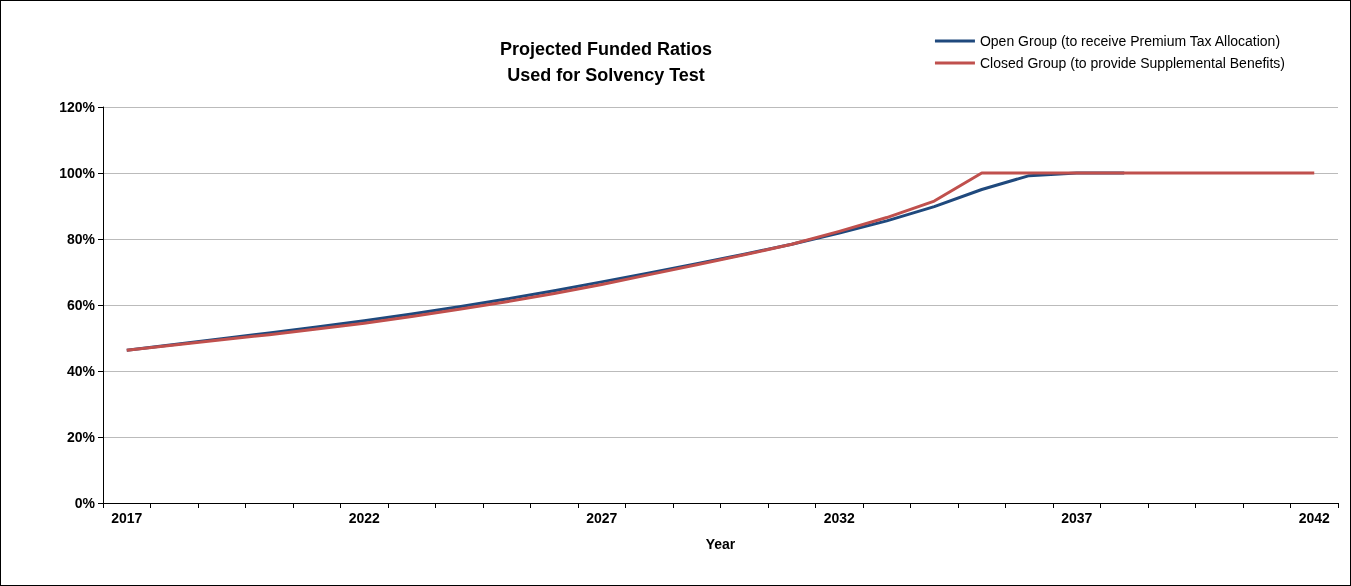 Image resolution: width=1351 pixels, height=586 pixels. What do you see at coordinates (77, 173) in the screenshot?
I see `y-tick-label: 100%` at bounding box center [77, 173].